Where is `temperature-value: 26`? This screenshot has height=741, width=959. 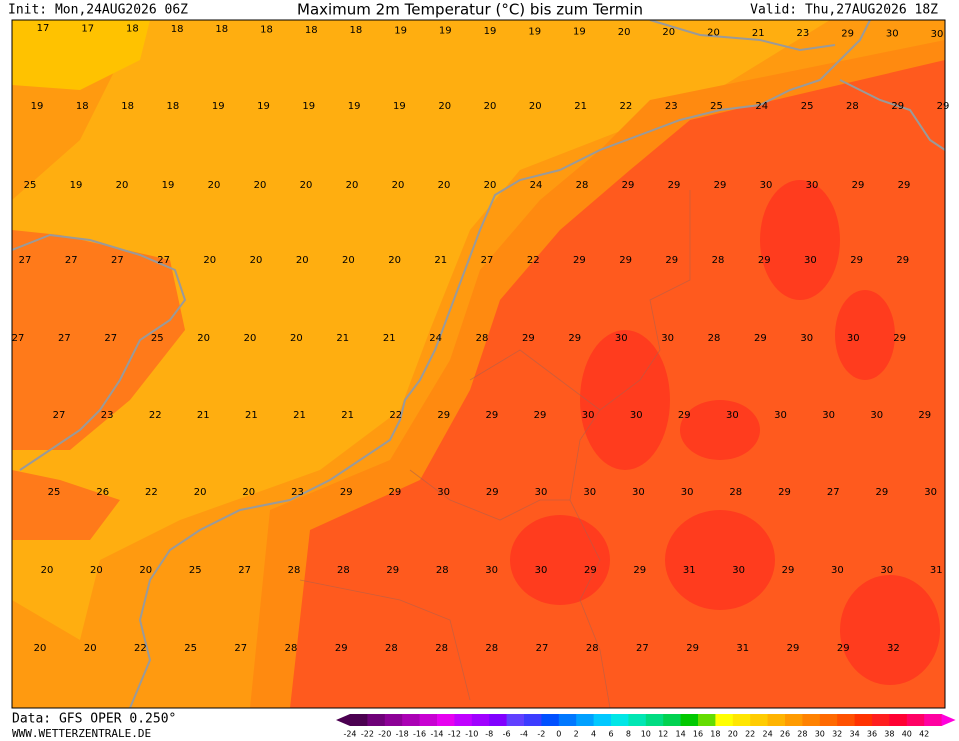
temperature-value: 26 is located at coordinates (102, 492).